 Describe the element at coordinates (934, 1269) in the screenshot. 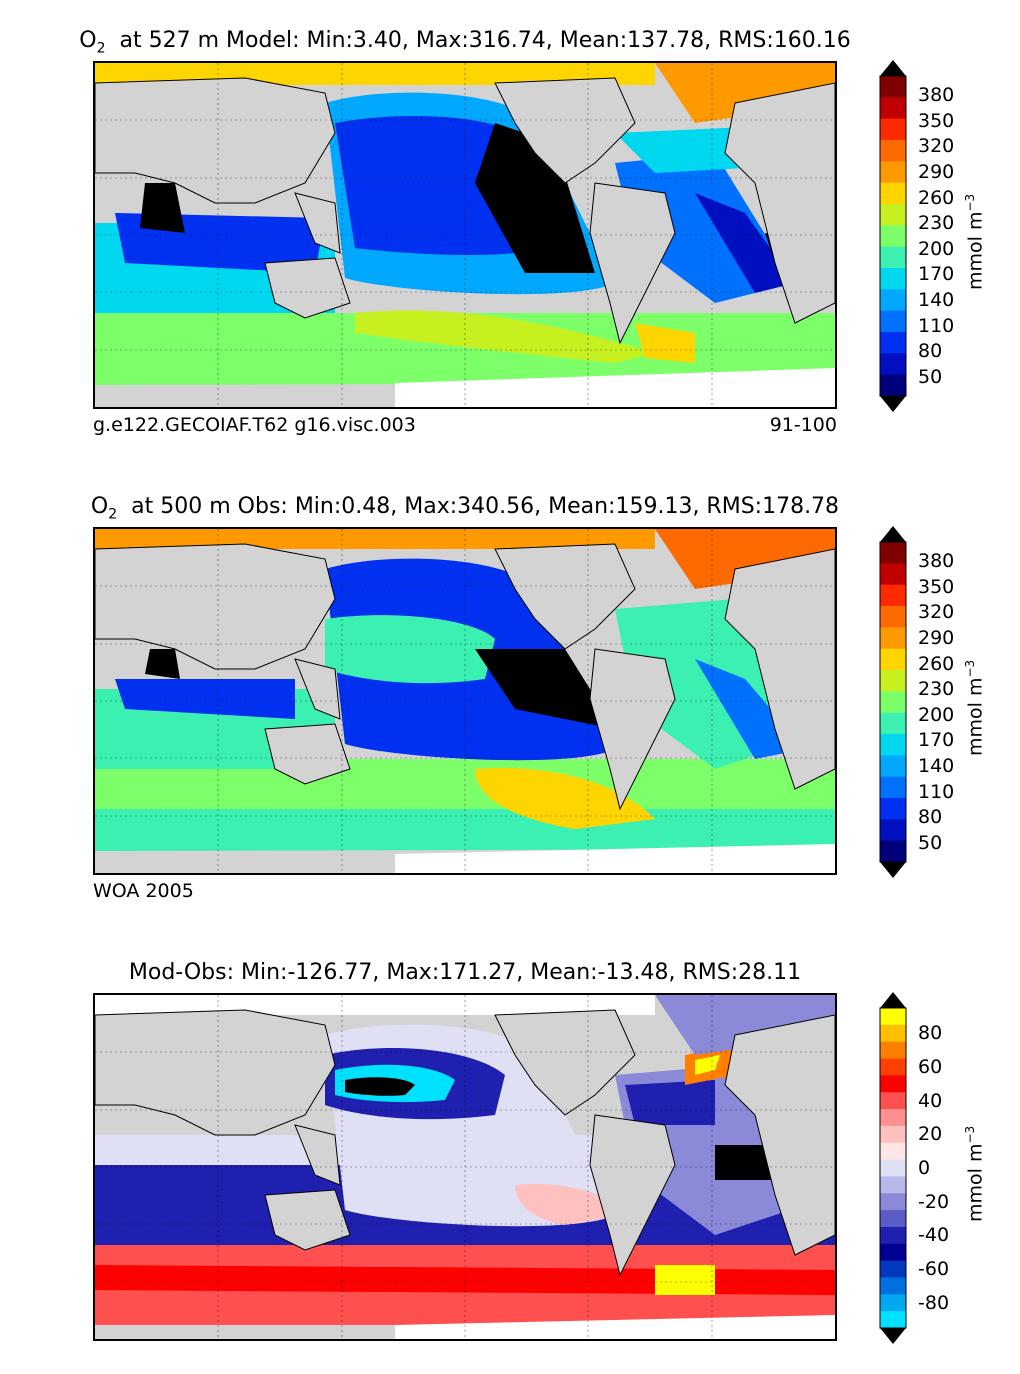

I see `colorbar-tick-label: -60` at that location.